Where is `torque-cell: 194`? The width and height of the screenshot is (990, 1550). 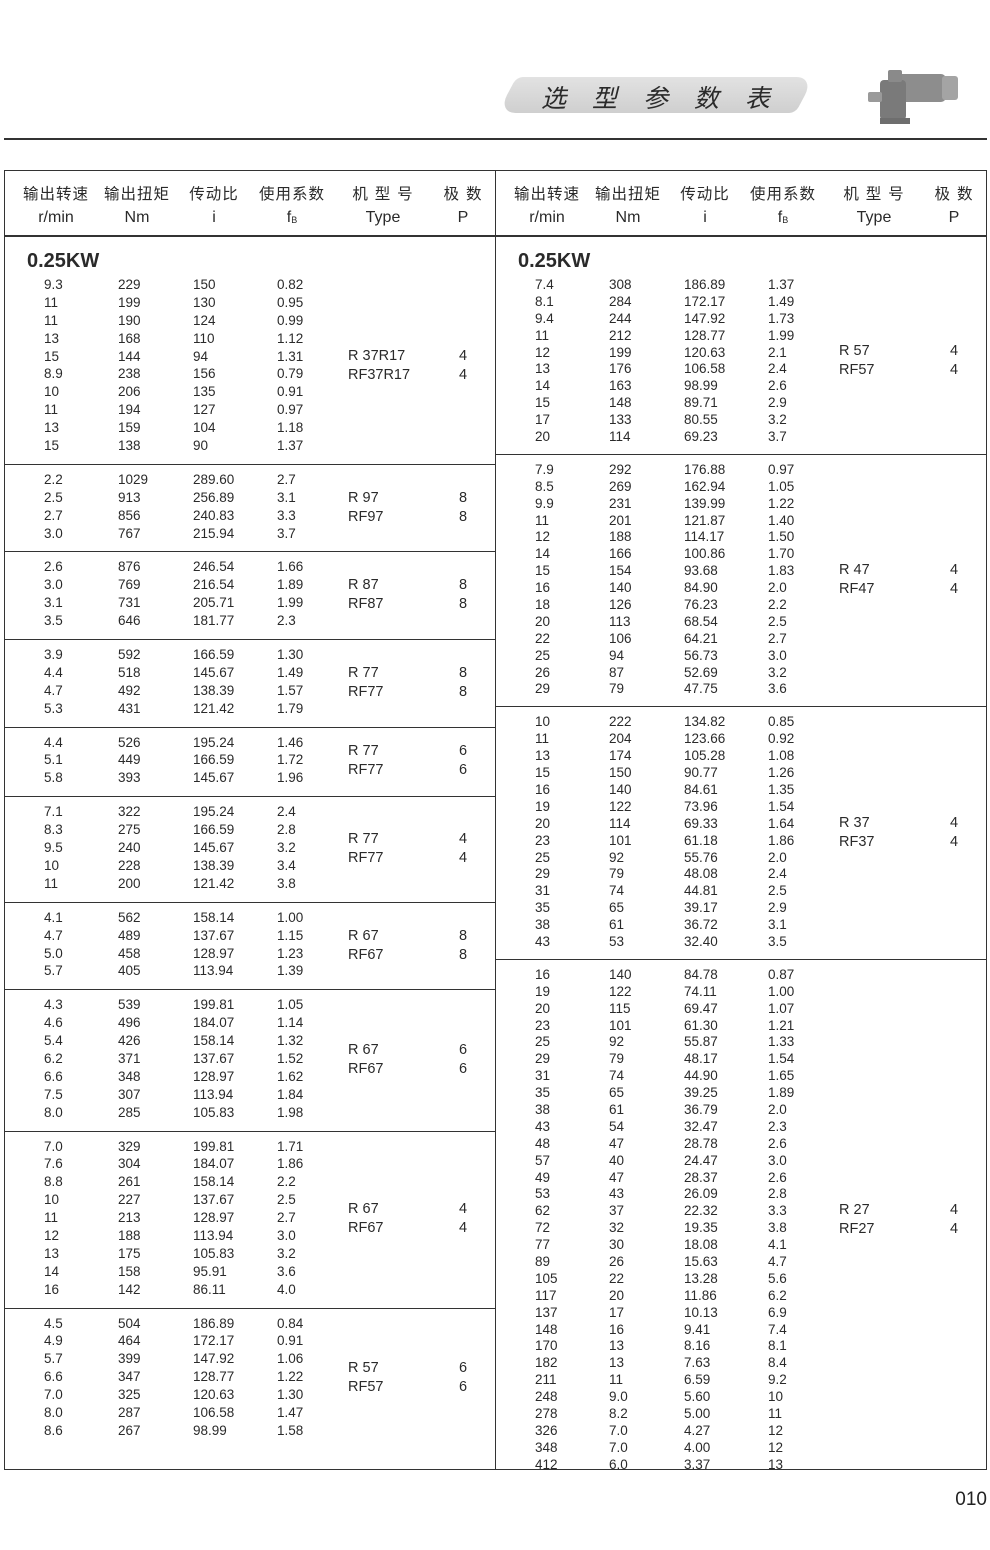 torque-cell: 194 is located at coordinates (129, 410).